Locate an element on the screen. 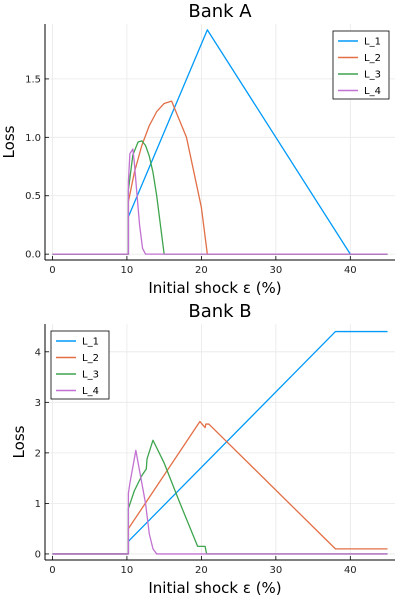 The height and width of the screenshot is (600, 400). y-tick-label: 0 is located at coordinates (38, 554).